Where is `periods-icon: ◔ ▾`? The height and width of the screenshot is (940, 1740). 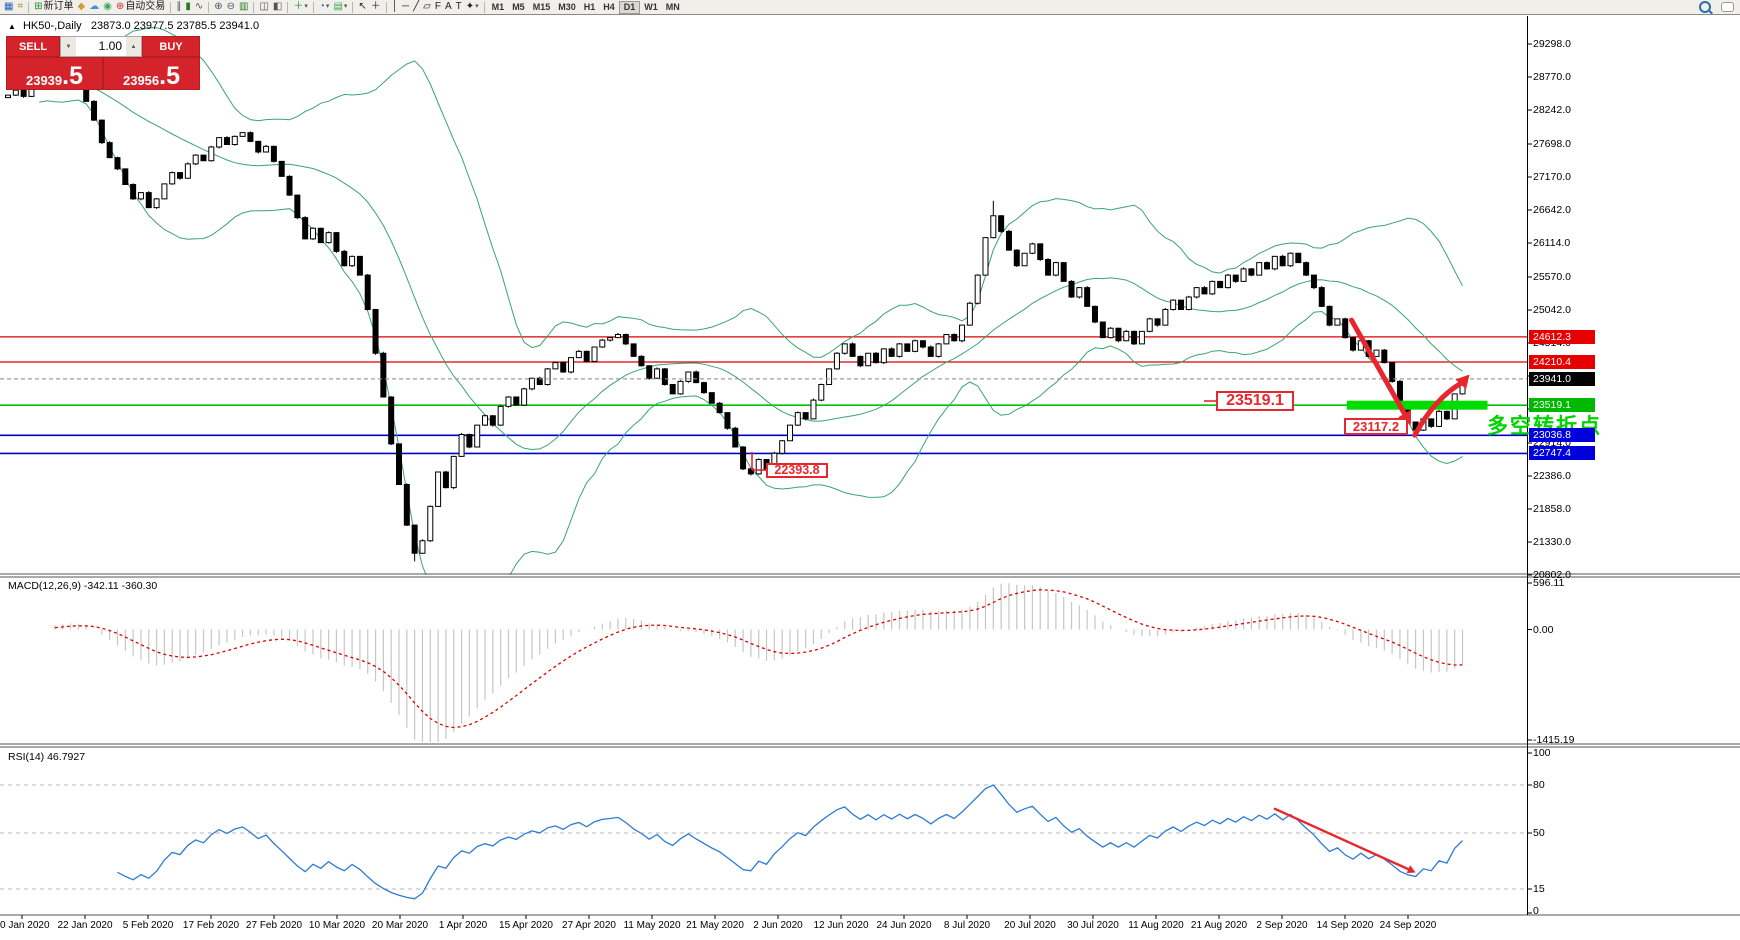 periods-icon: ◔ ▾ is located at coordinates (324, 7).